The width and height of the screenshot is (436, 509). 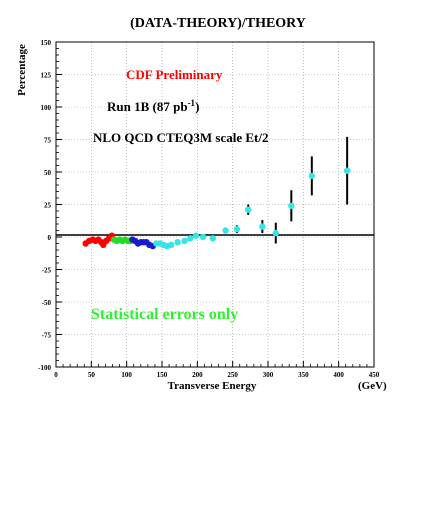 What do you see at coordinates (50, 238) in the screenshot?
I see `y-tick-label: 0` at bounding box center [50, 238].